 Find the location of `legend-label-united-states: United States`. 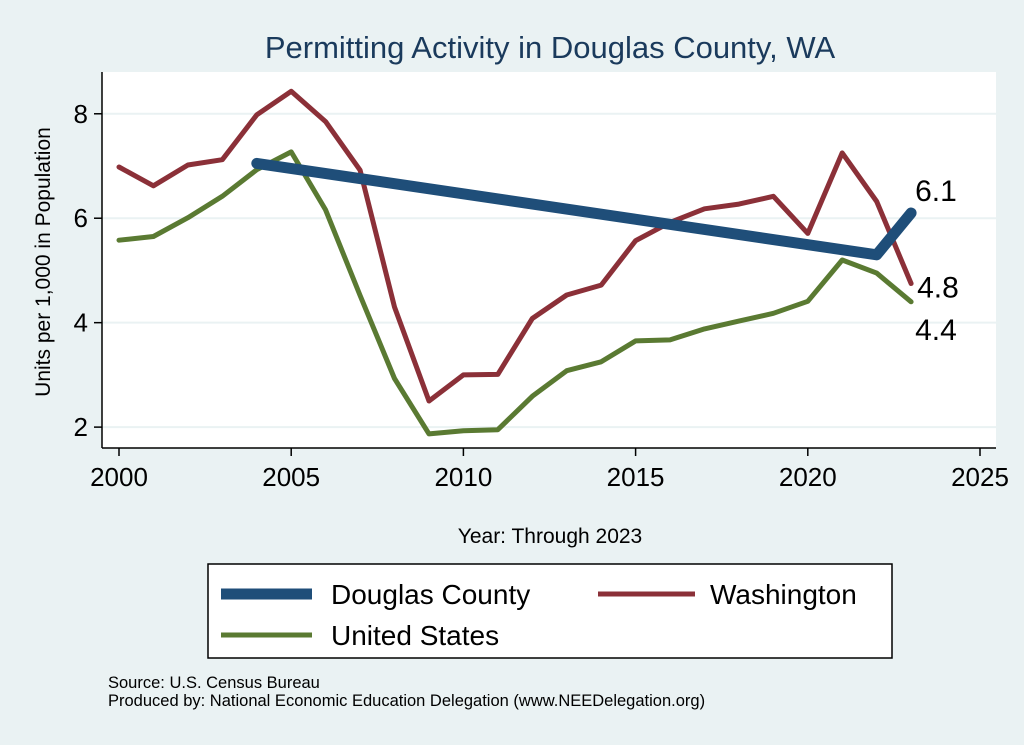

legend-label-united-states: United States is located at coordinates (415, 635).